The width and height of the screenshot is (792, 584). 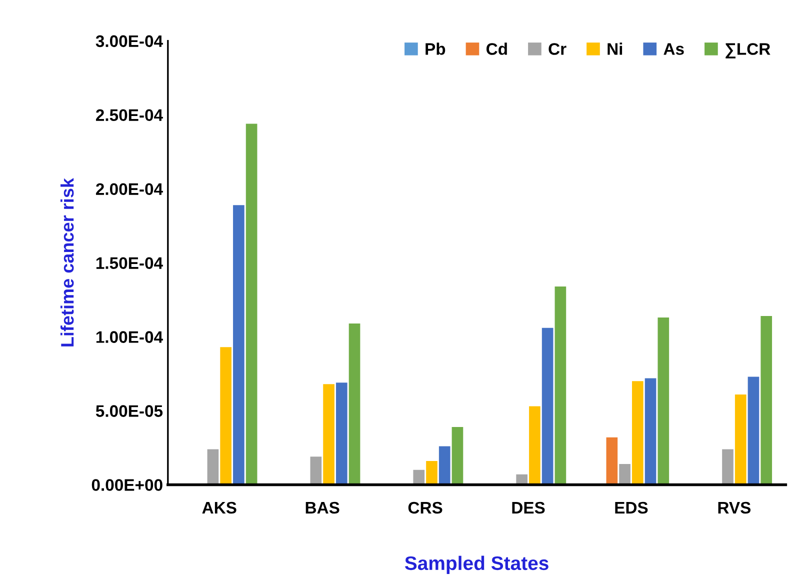 What do you see at coordinates (129, 41) in the screenshot?
I see `y-tick-label: 3.00E-04` at bounding box center [129, 41].